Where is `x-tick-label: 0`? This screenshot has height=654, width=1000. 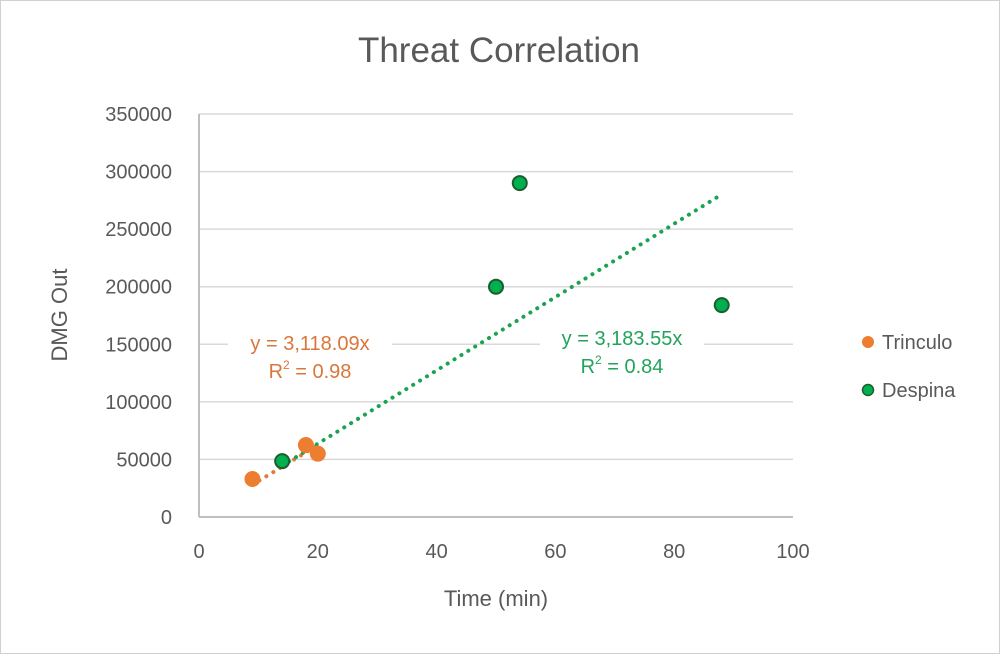 x-tick-label: 0 is located at coordinates (198, 552).